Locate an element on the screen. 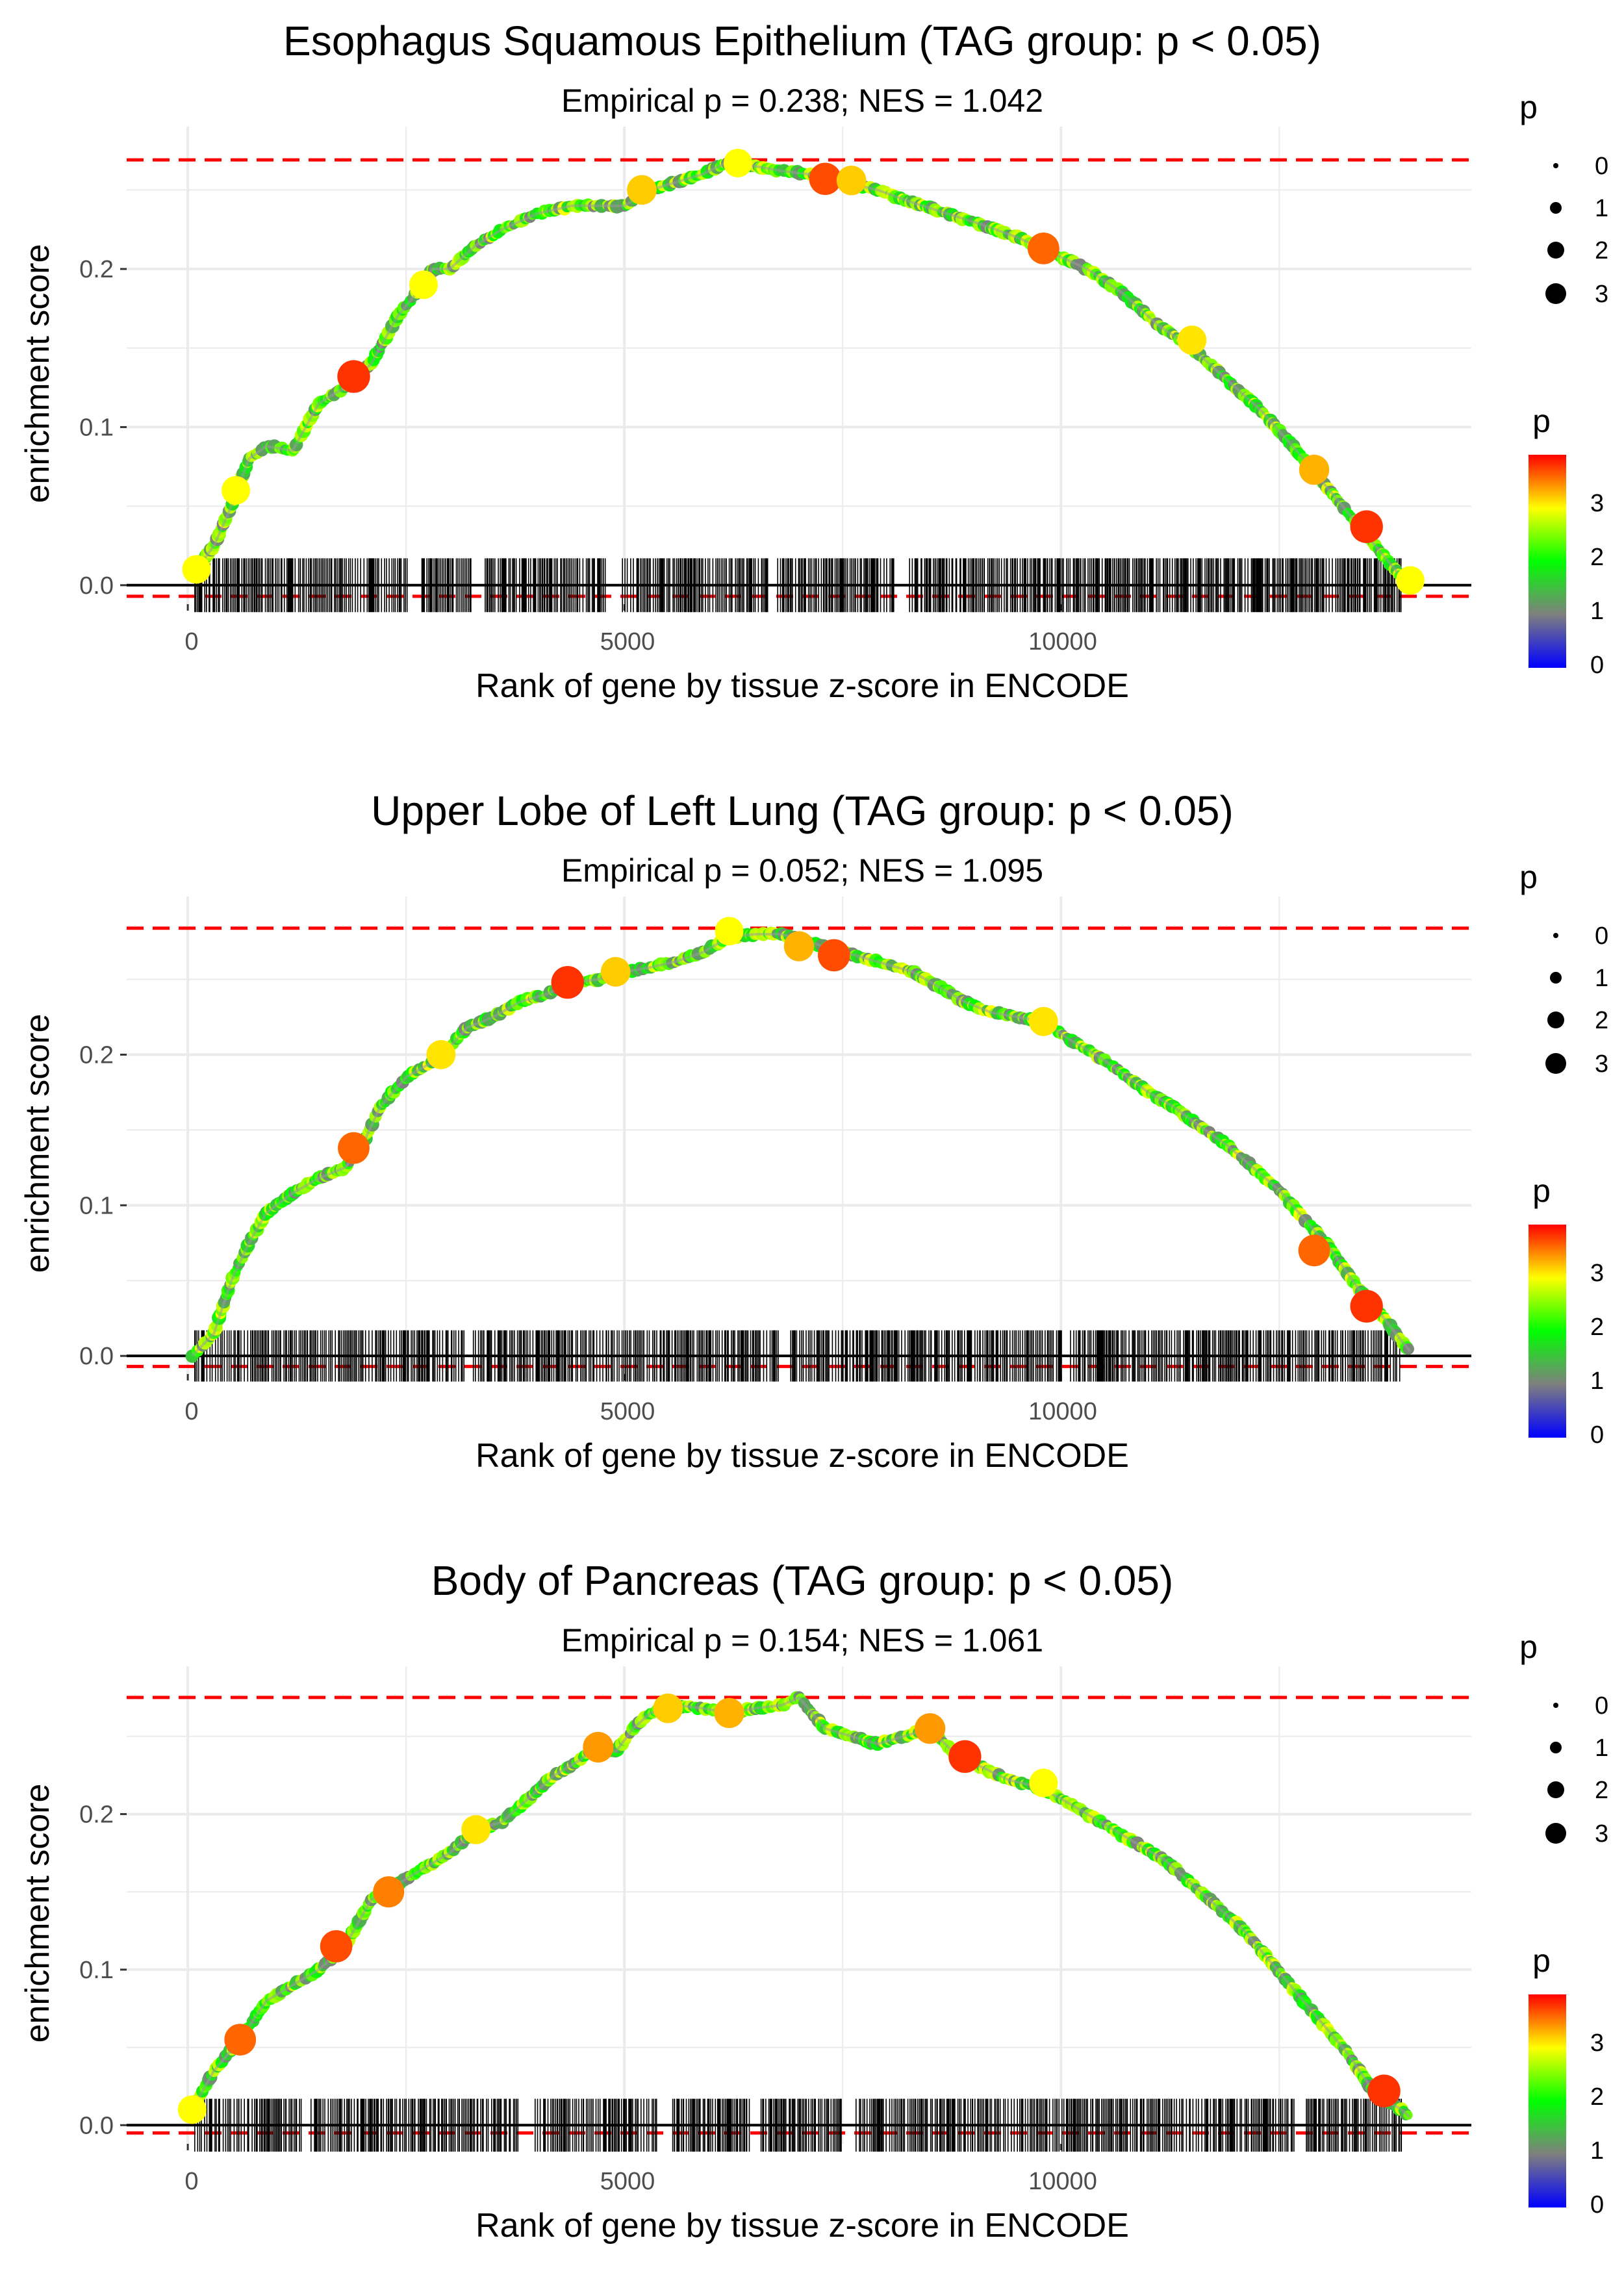  chart-subtitle: Empirical p = 0.238; NES = 1.042 is located at coordinates (802, 101).